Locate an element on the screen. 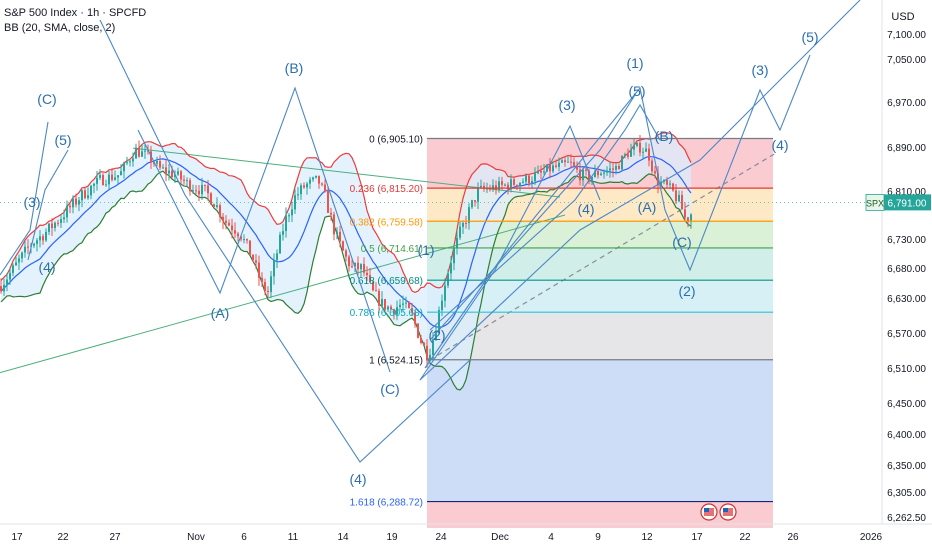  us-flag-icon is located at coordinates (709, 512).